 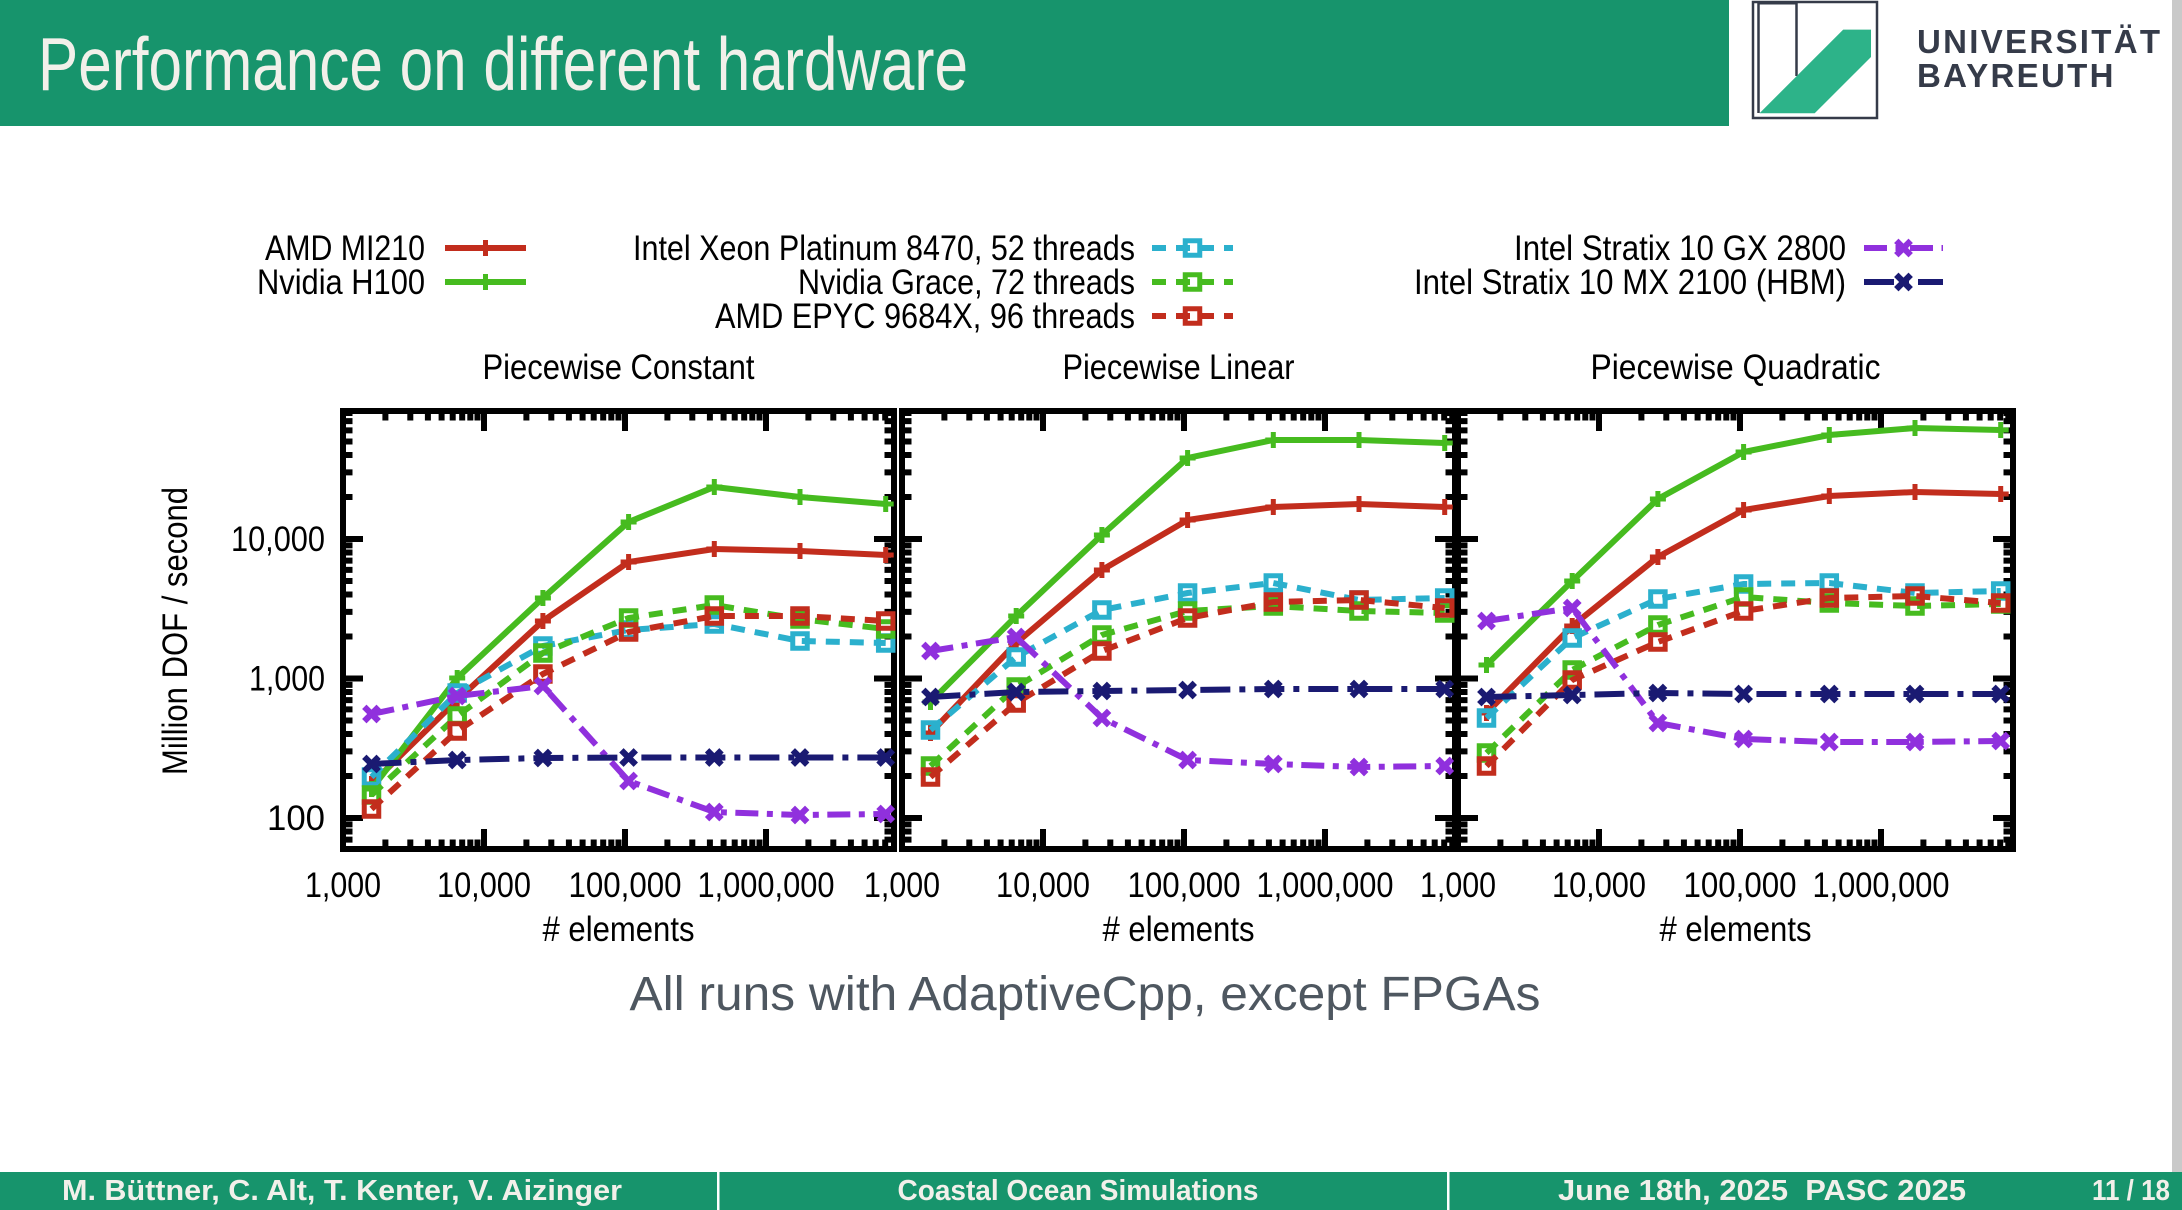 What do you see at coordinates (175, 631) in the screenshot?
I see `svg-text: Million DOF / second` at bounding box center [175, 631].